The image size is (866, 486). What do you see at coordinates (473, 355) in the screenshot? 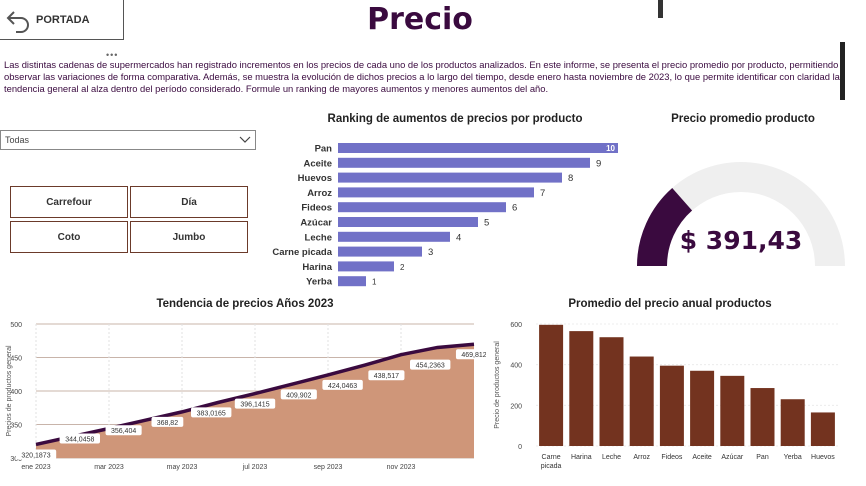
I see `trend-data-label: 469,812` at bounding box center [473, 355].